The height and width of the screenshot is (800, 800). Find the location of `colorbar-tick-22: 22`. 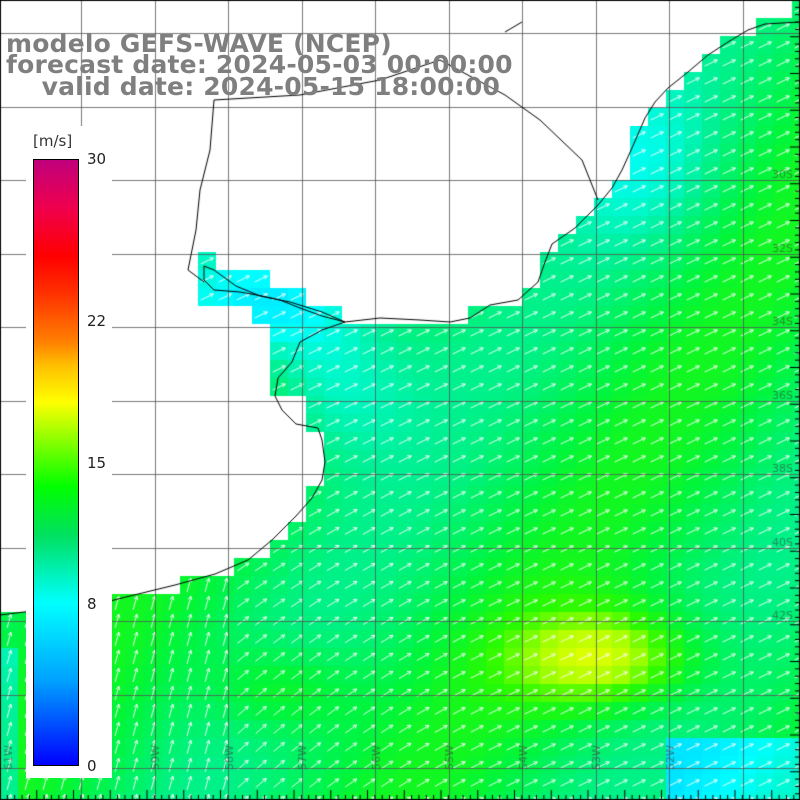

colorbar-tick-22: 22 is located at coordinates (97, 320).